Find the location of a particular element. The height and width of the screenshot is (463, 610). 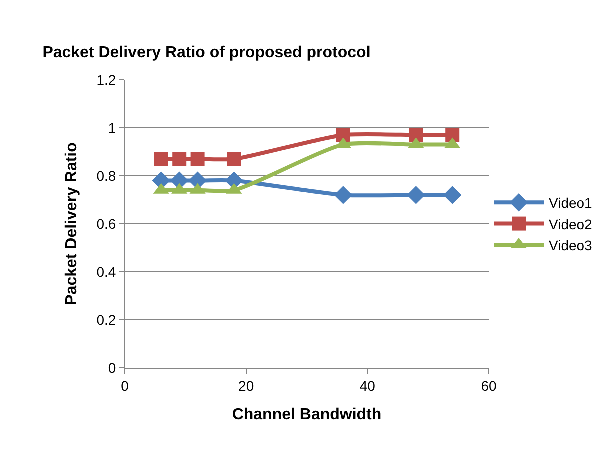

chart-title: Packet Delivery Ratio of proposed protocol is located at coordinates (206, 53).